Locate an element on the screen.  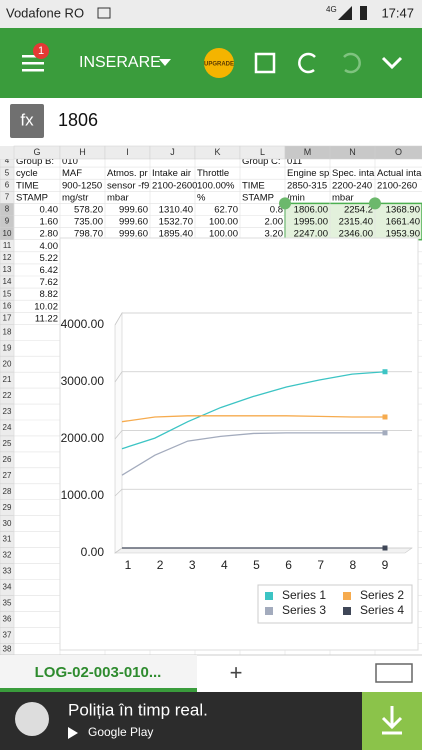
collapse-button is located at coordinates (392, 63).